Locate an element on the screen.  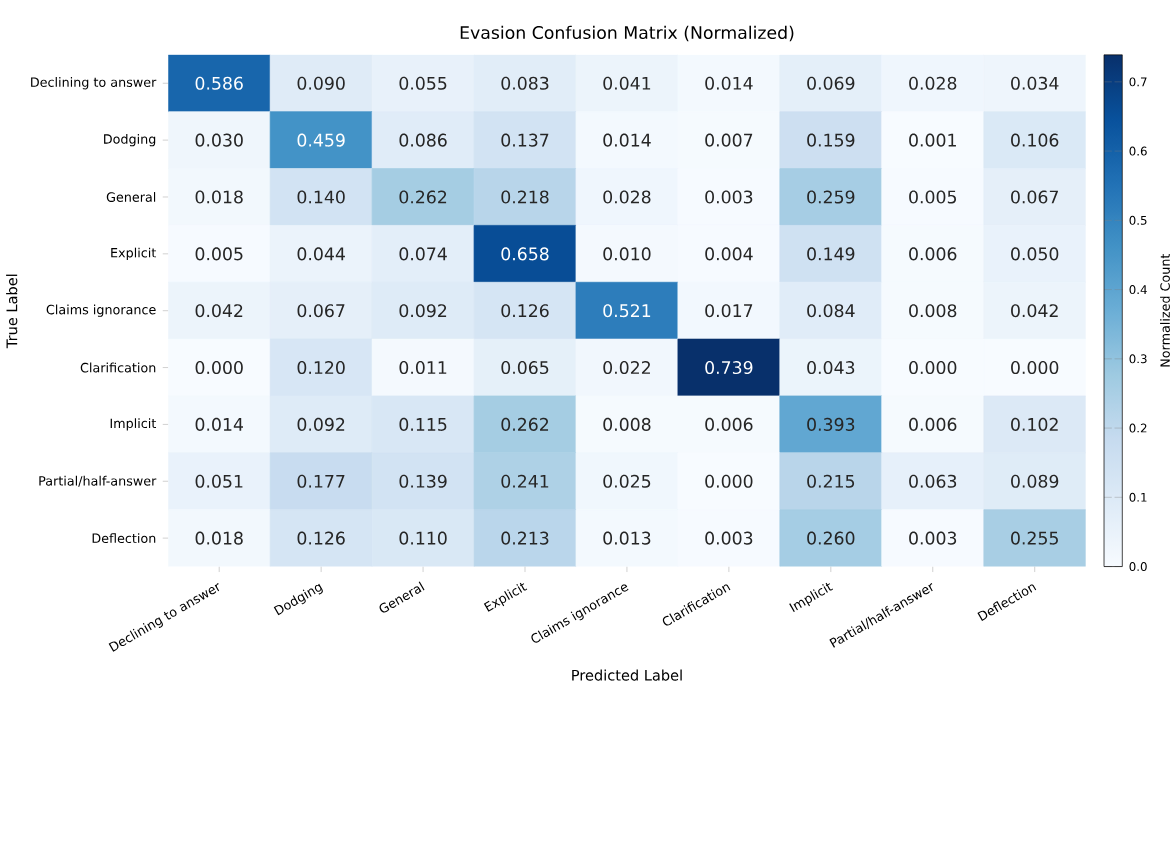
data-label: 0.115 is located at coordinates (423, 424).